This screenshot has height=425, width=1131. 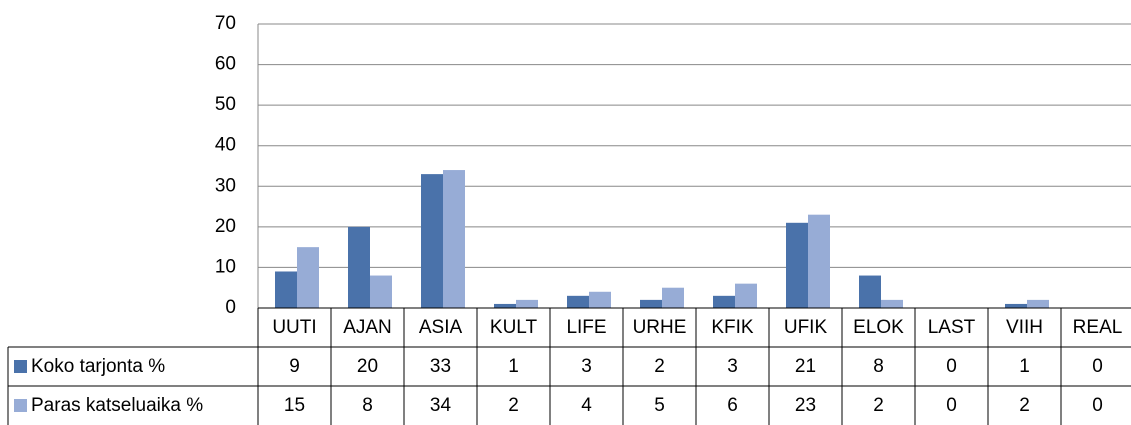 I want to click on legend-label: Koko tarjonta %, so click(x=98, y=366).